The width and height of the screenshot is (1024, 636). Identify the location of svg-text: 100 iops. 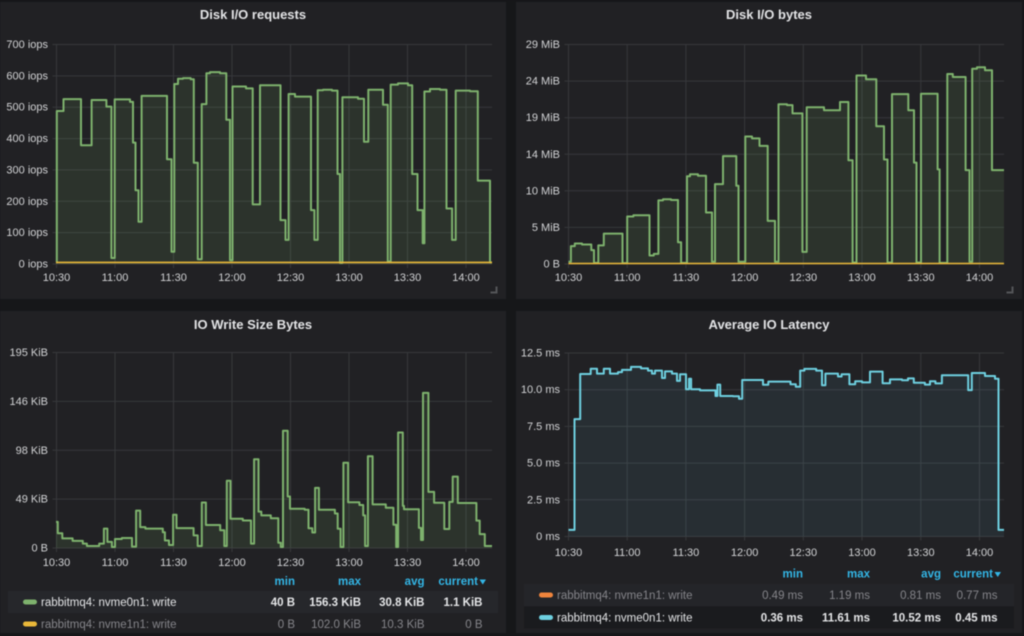
(27, 233).